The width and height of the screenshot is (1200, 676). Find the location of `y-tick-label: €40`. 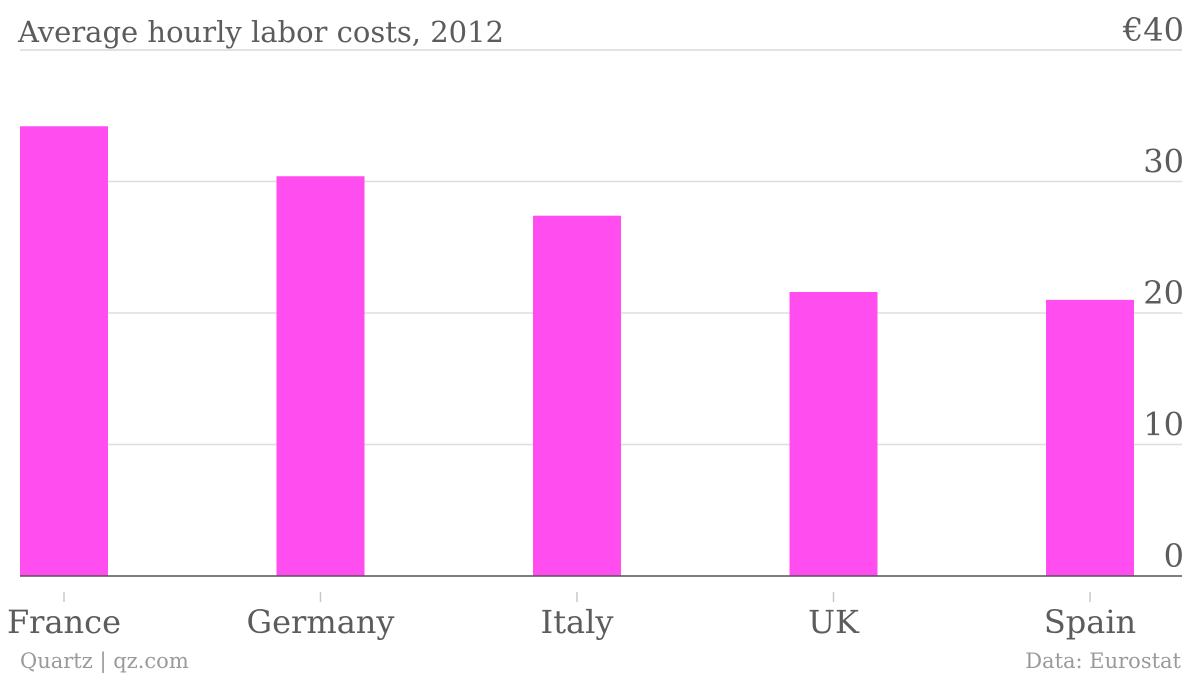

y-tick-label: €40 is located at coordinates (1153, 30).